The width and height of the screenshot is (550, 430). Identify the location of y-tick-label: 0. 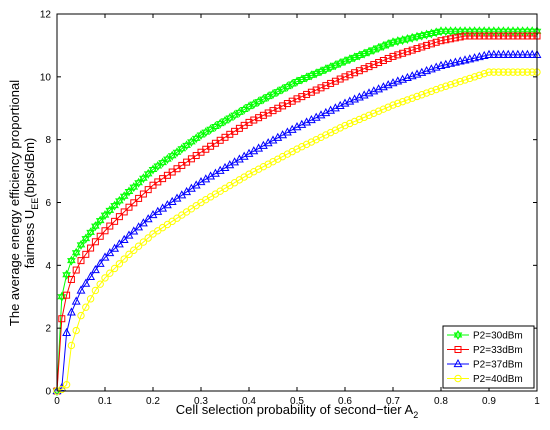
(48, 392).